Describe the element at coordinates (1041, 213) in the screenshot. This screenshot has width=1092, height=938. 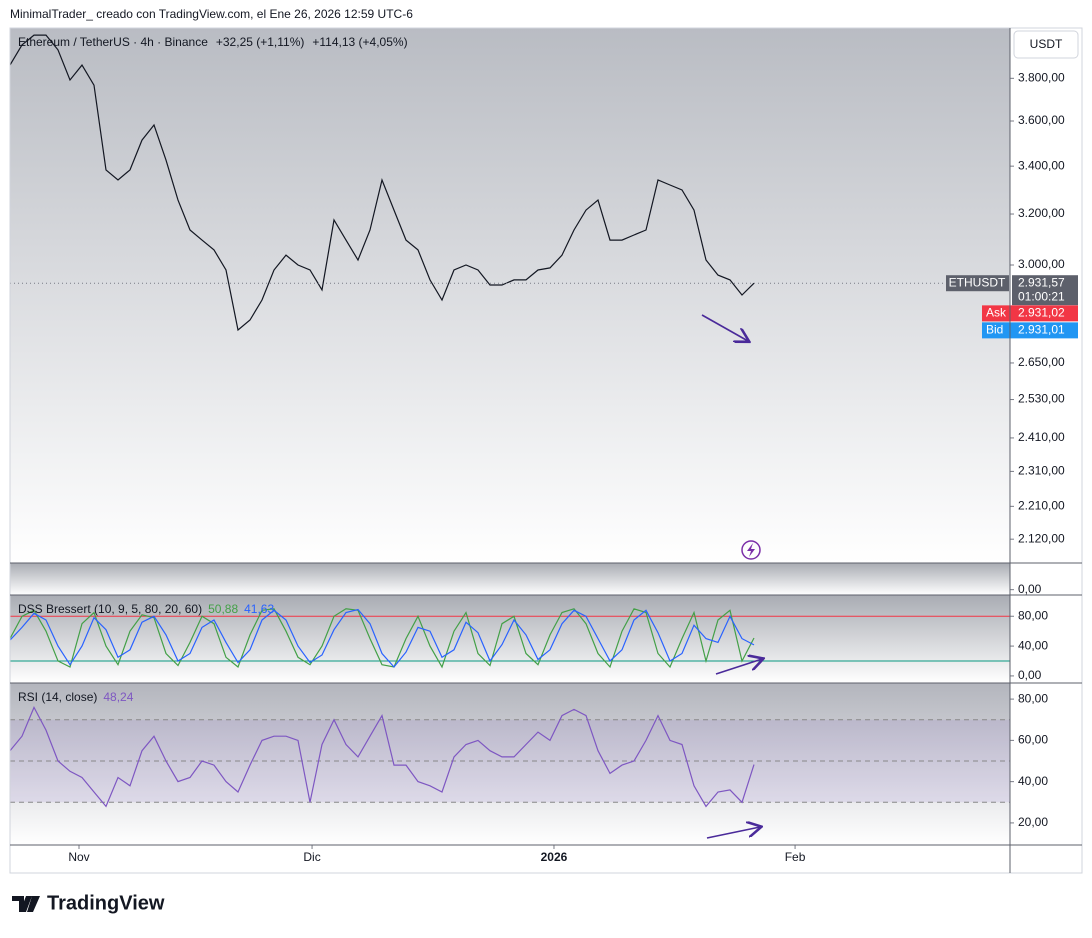
I see `y-tick-label: 3.200,00` at that location.